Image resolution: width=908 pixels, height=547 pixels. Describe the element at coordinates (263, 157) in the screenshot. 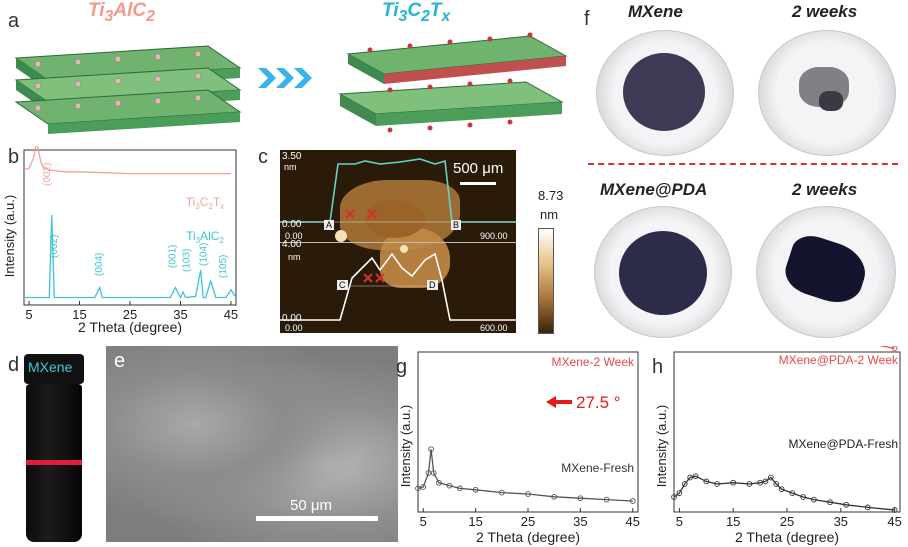

I see `panel-letter-c: c` at that location.